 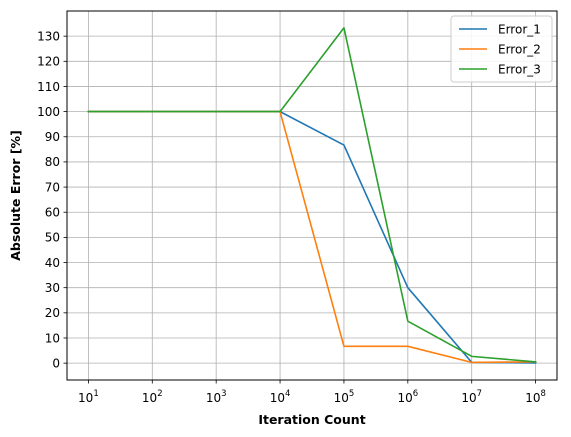 I want to click on x-tick-label: 10⁶, so click(x=407, y=397).